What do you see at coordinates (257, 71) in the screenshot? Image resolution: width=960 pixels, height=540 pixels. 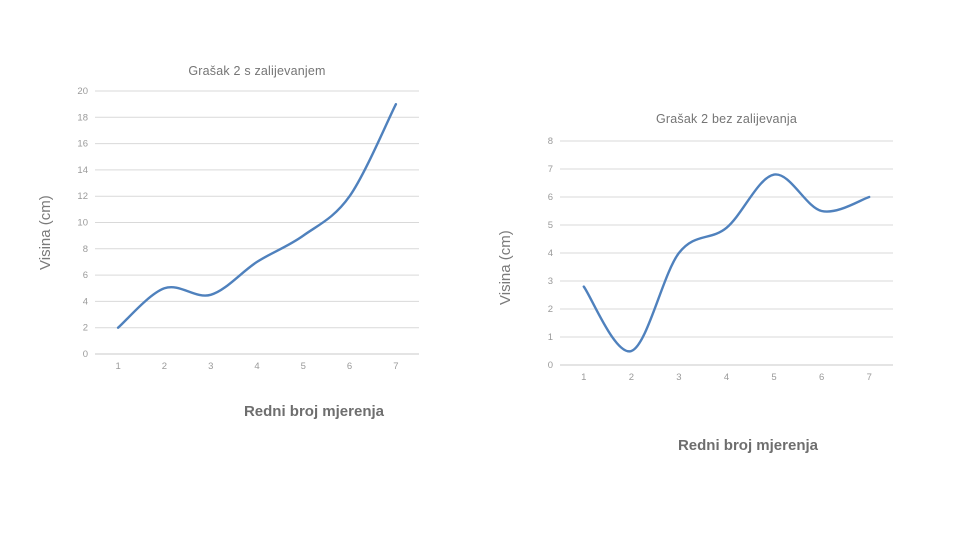 I see `chart-title: Grašak 2 s zalijevanjem` at bounding box center [257, 71].